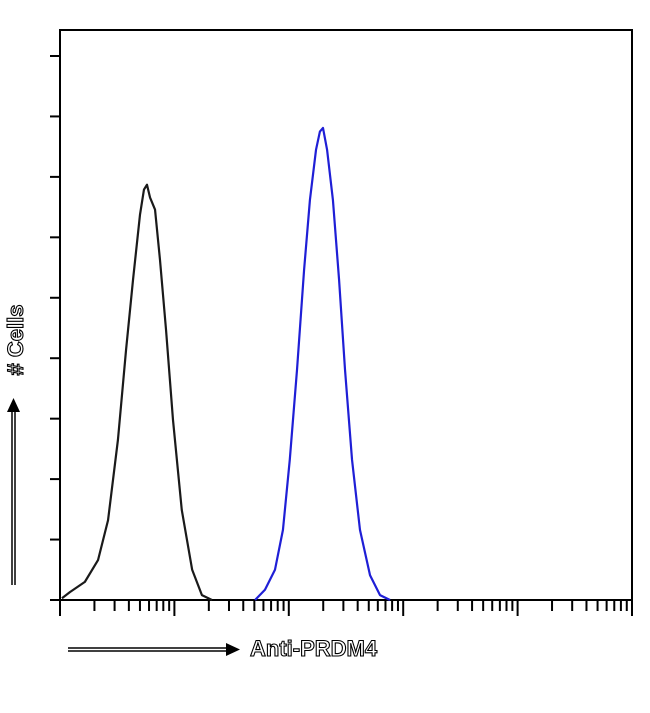 This screenshot has width=650, height=713. What do you see at coordinates (314, 648) in the screenshot?
I see `x-axis-label: Anti-PRDM4` at bounding box center [314, 648].